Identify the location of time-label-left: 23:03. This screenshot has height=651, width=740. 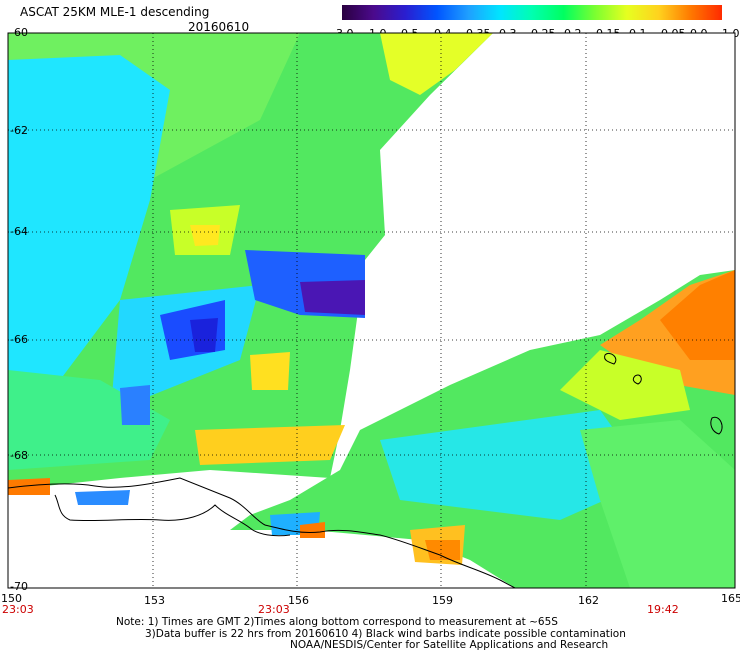
(18, 609).